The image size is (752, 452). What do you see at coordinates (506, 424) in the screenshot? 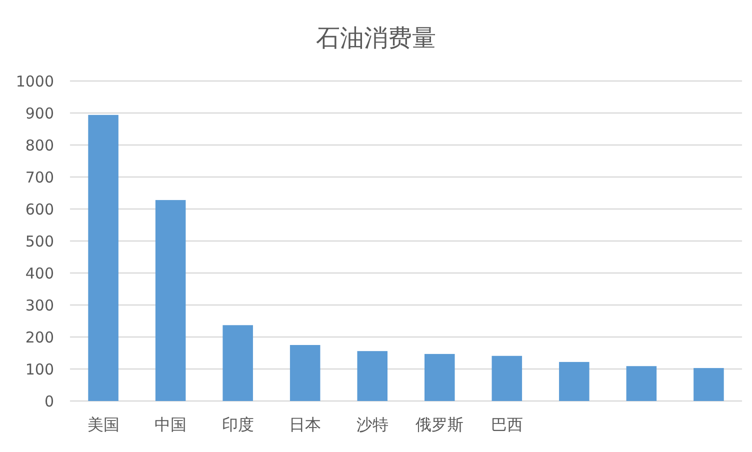
I see `x-tick-label: 巴西` at bounding box center [506, 424].